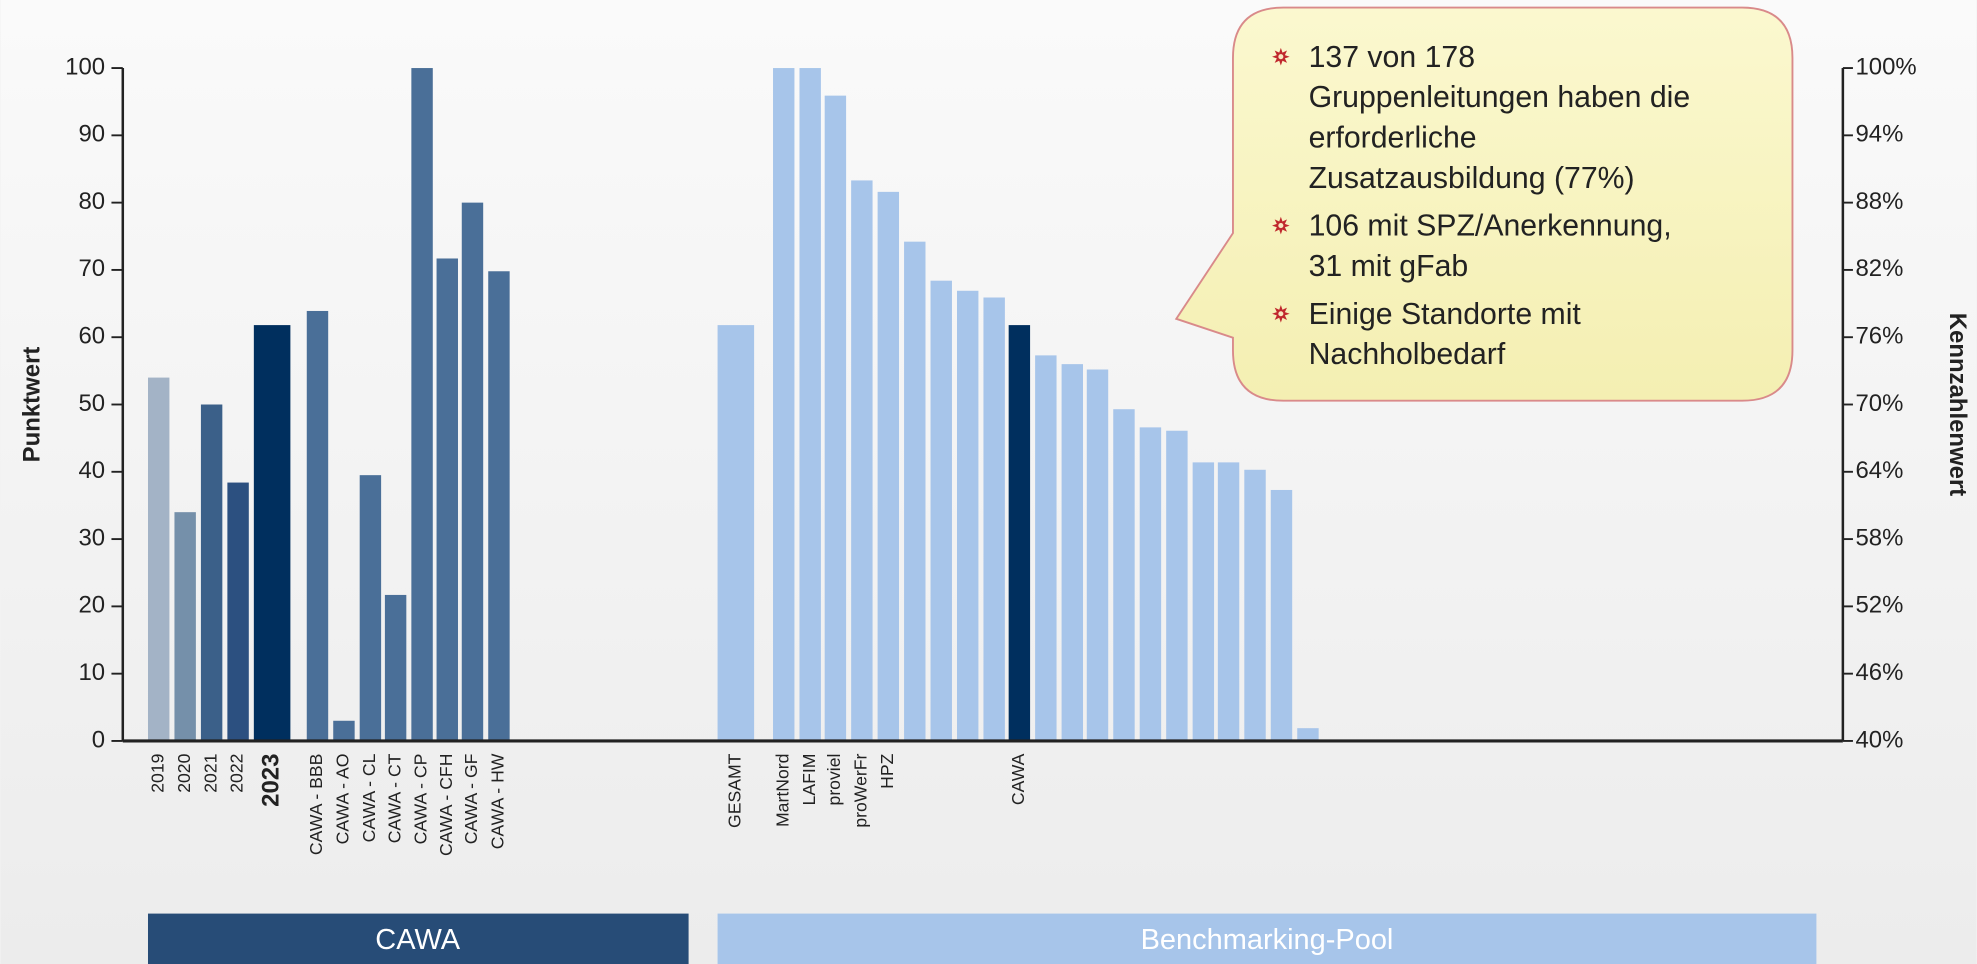  I want to click on y-tick-label: 80, so click(92, 201).